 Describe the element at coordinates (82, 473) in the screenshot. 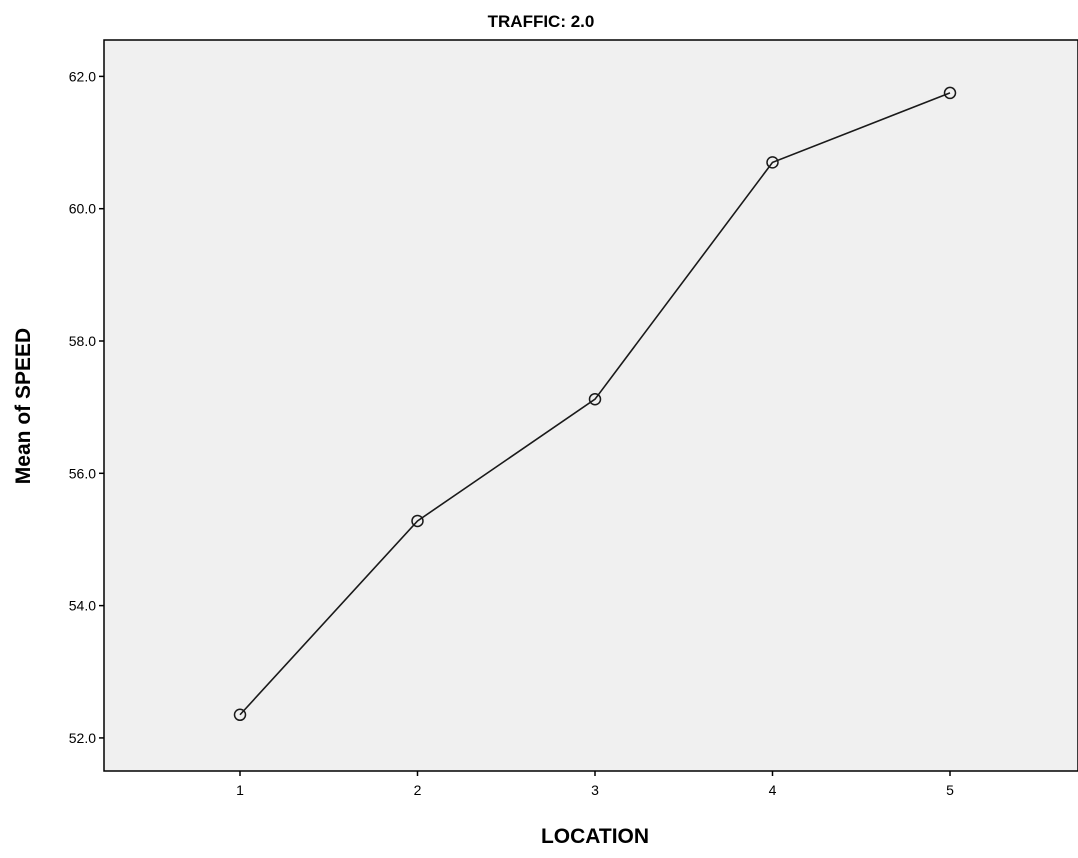

I see `y-tick-label: 56.0` at that location.